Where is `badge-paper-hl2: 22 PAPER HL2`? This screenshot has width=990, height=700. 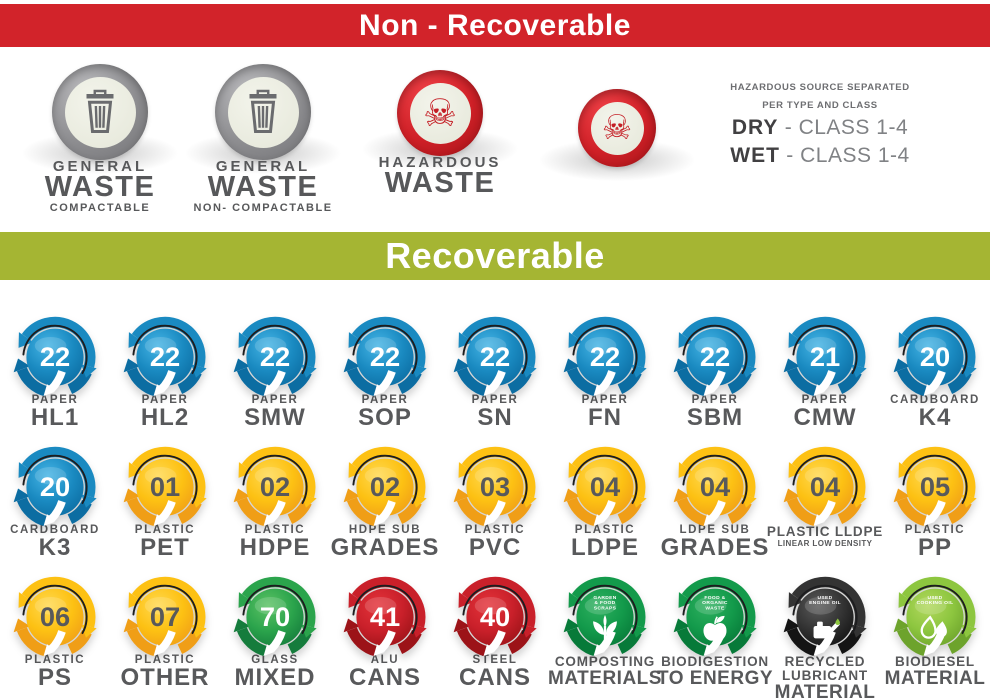
badge-paper-hl2: 22 PAPER HL2 is located at coordinates (165, 359).